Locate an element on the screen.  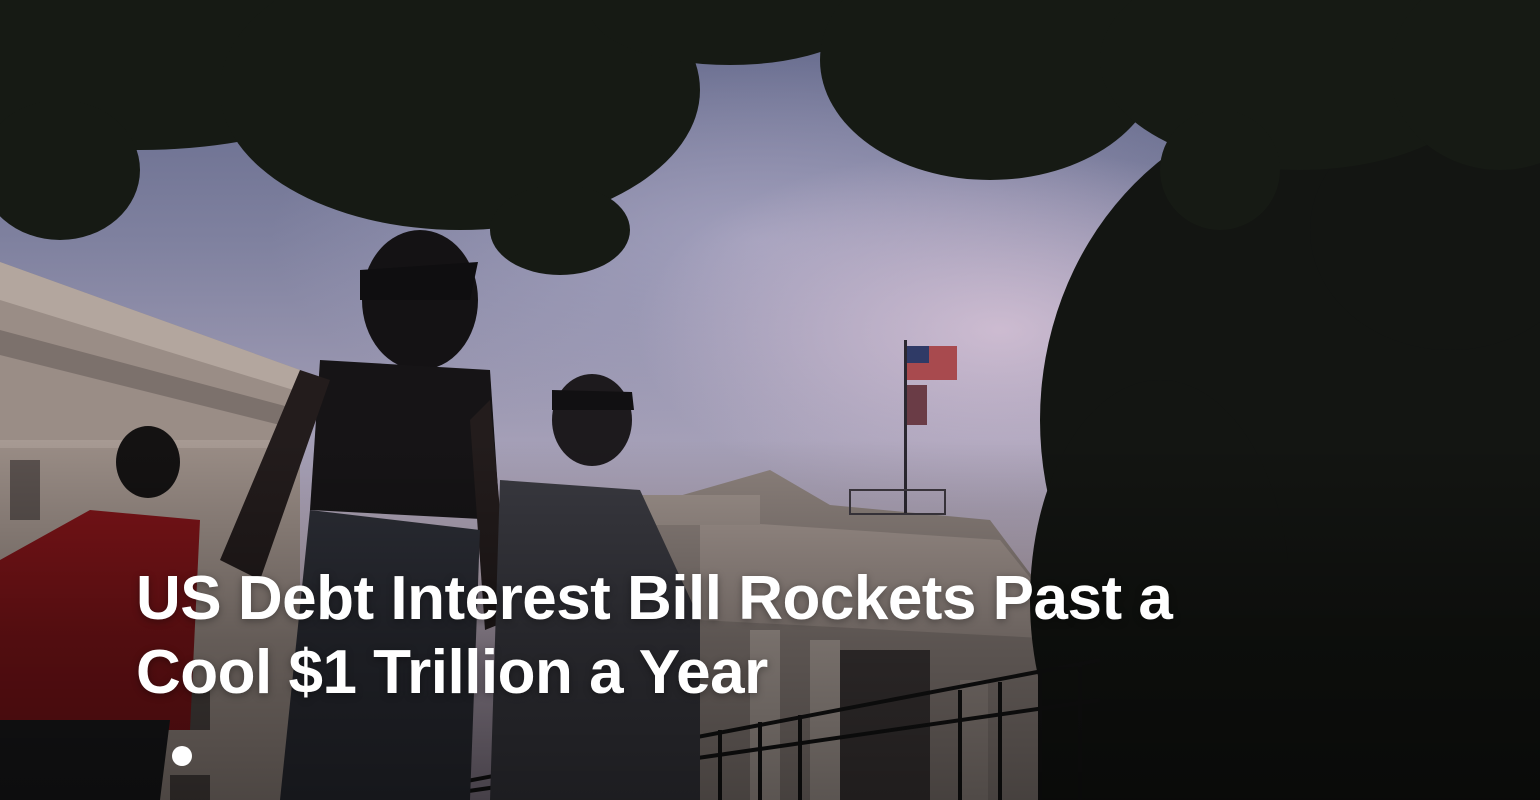
carousel-pagination is located at coordinates (182, 756).